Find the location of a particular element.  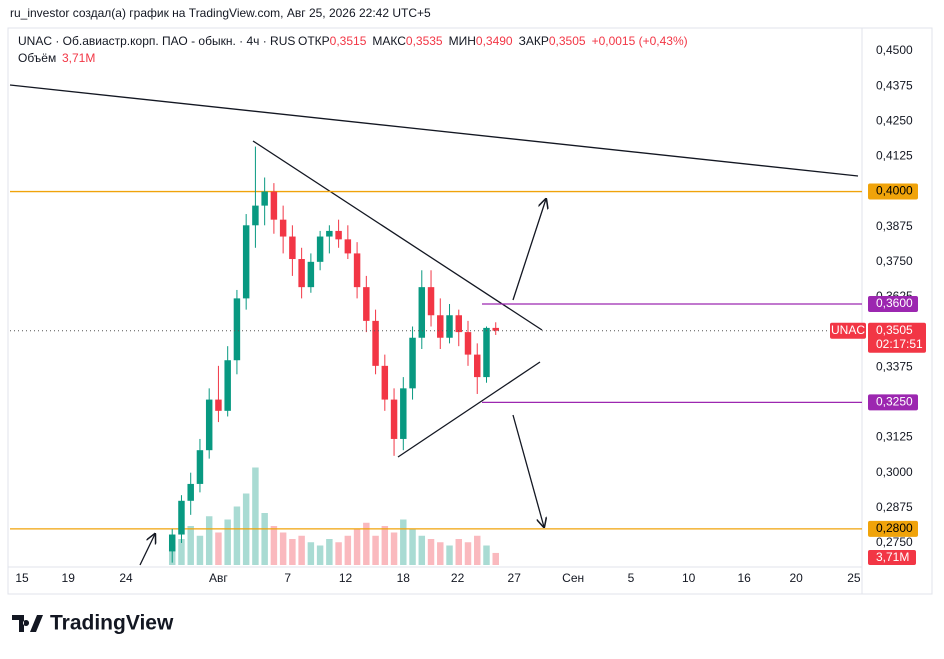

triangle-lower is located at coordinates (469, 409).